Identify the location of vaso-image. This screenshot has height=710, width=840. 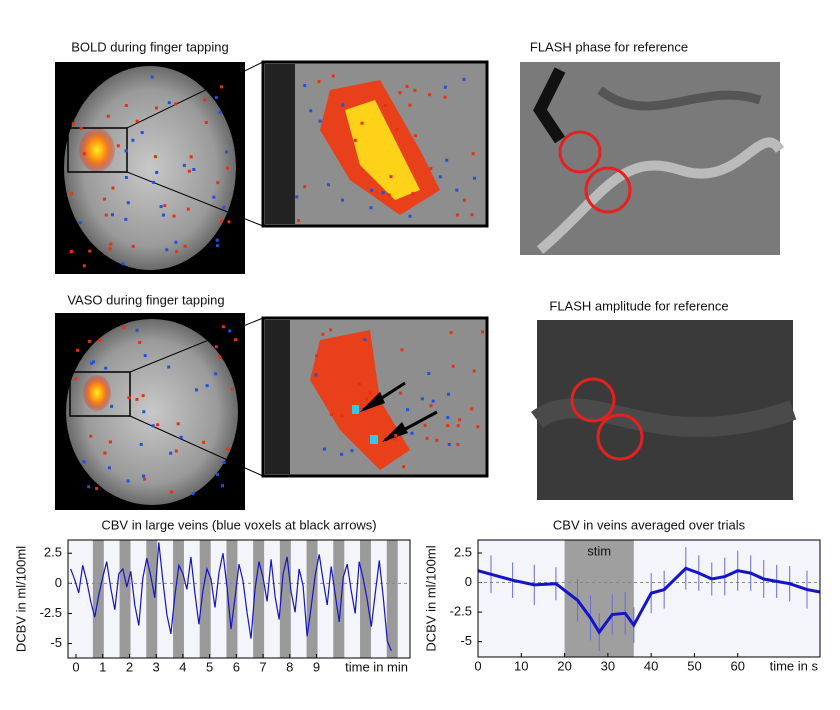
(272, 411).